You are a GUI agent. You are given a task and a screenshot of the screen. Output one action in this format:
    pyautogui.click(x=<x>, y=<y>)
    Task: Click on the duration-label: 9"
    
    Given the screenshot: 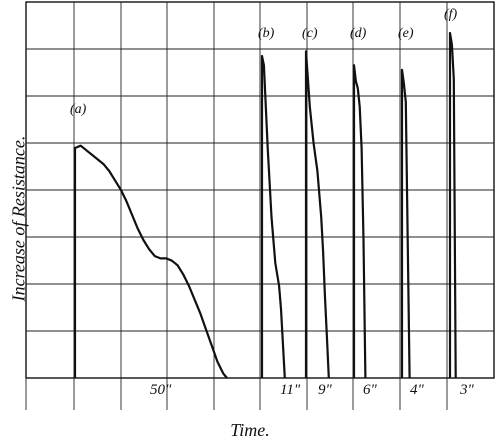 What is the action you would take?
    pyautogui.click(x=325, y=390)
    